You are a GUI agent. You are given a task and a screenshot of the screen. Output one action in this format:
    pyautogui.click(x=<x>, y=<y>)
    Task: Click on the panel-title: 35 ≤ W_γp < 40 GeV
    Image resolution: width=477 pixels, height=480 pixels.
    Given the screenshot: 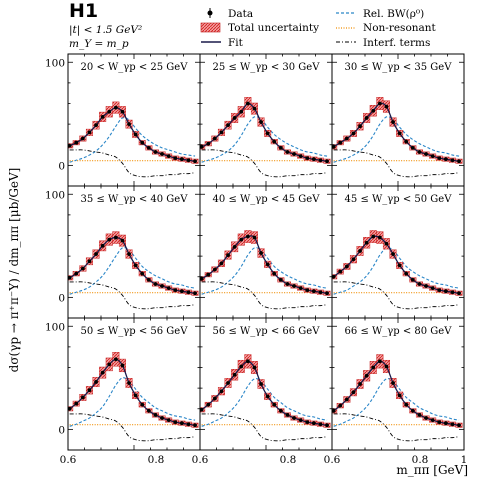 What is the action you would take?
    pyautogui.click(x=135, y=199)
    